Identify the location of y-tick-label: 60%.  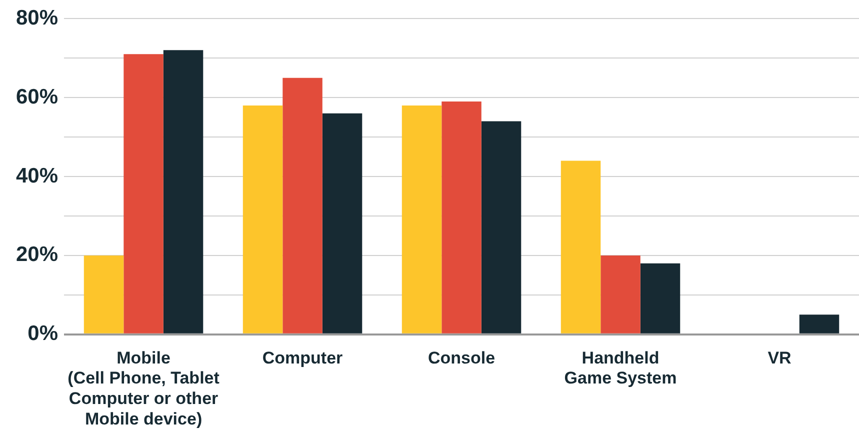
(37, 96).